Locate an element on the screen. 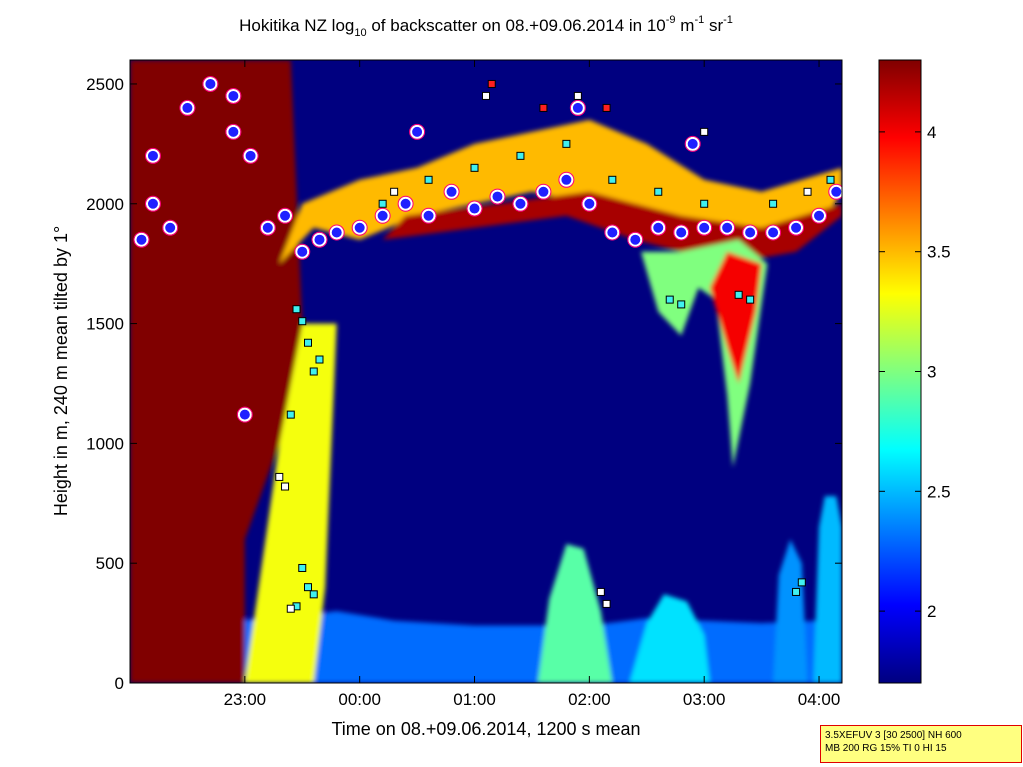 Image resolution: width=1023 pixels, height=767 pixels. annotation-line-2: MB 200 RG 15% TI 0 HI 15 is located at coordinates (886, 748).